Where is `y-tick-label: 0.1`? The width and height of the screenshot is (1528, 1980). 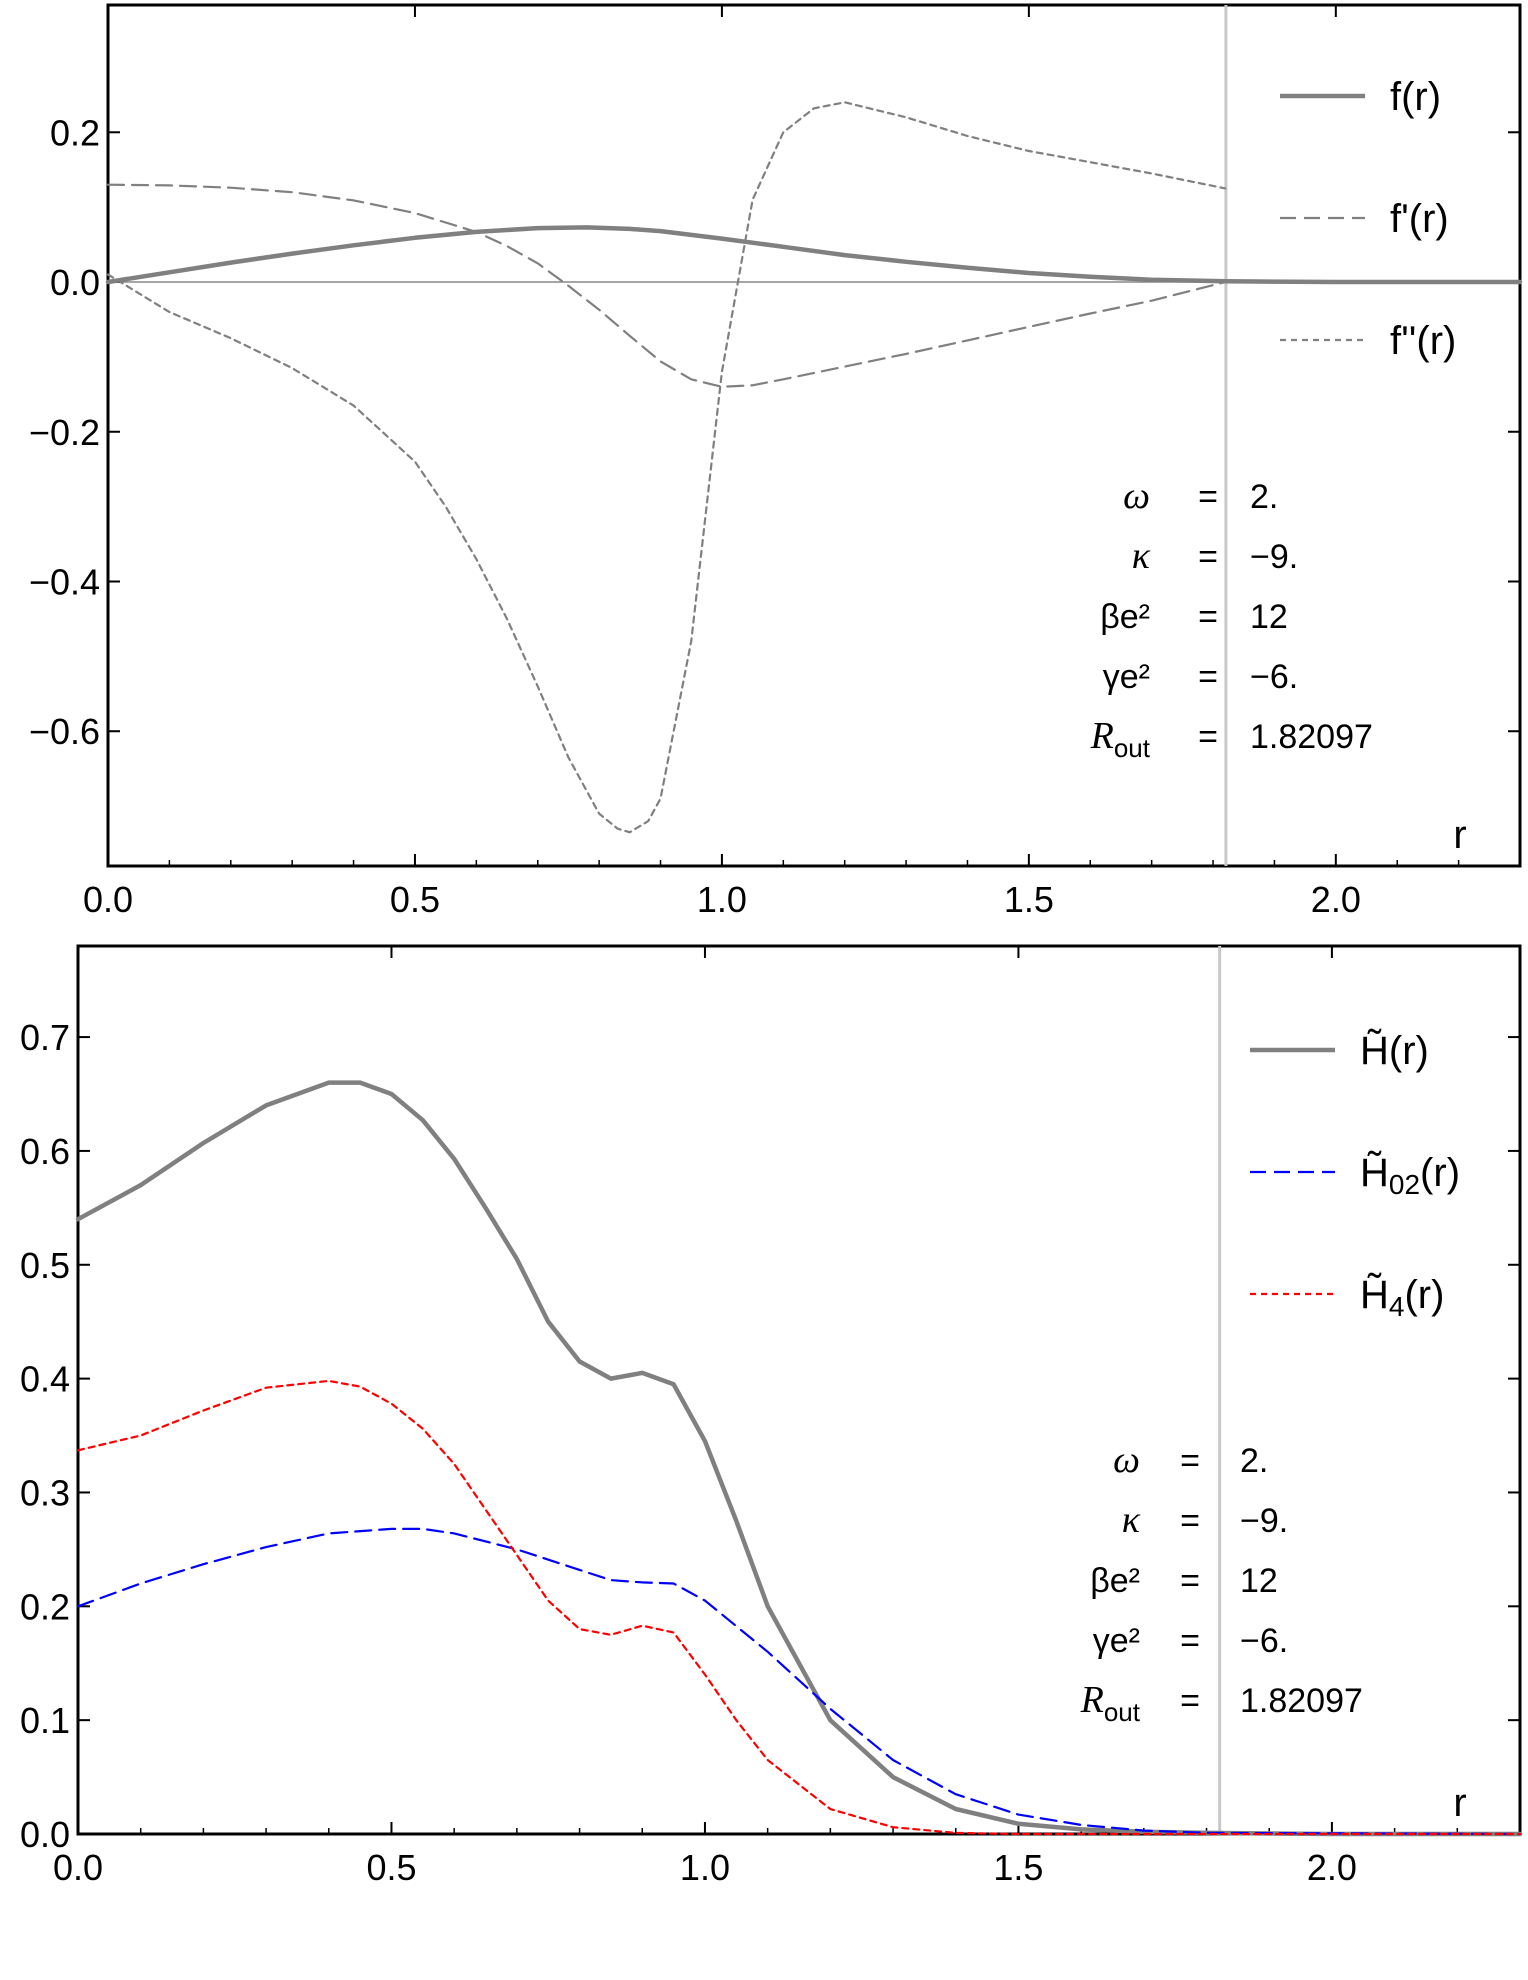
y-tick-label: 0.1 is located at coordinates (45, 1720).